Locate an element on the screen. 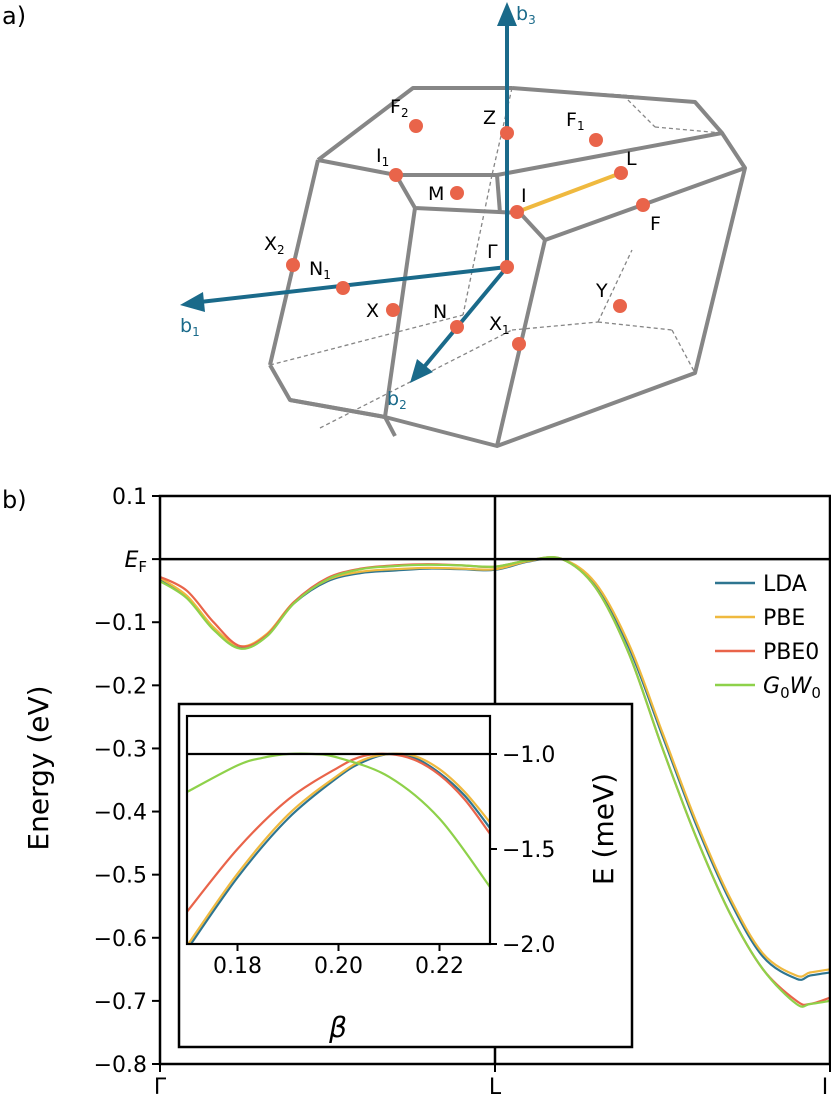 This screenshot has width=831, height=1103. x-tick-label: Γ is located at coordinates (160, 1087).